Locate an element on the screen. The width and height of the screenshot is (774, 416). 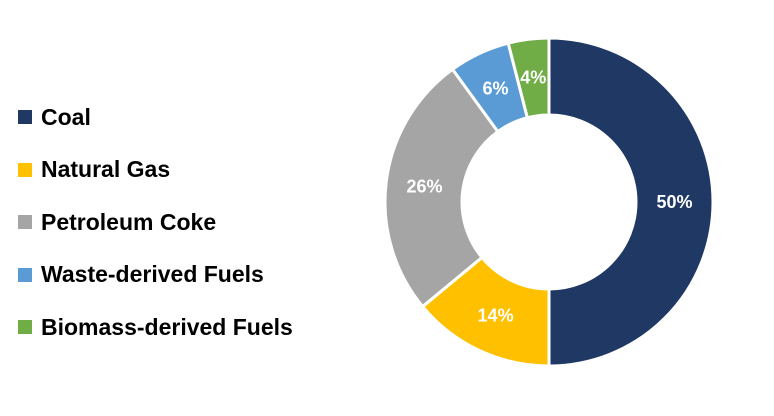
slice-petroleum-coke is located at coordinates (441, 188).